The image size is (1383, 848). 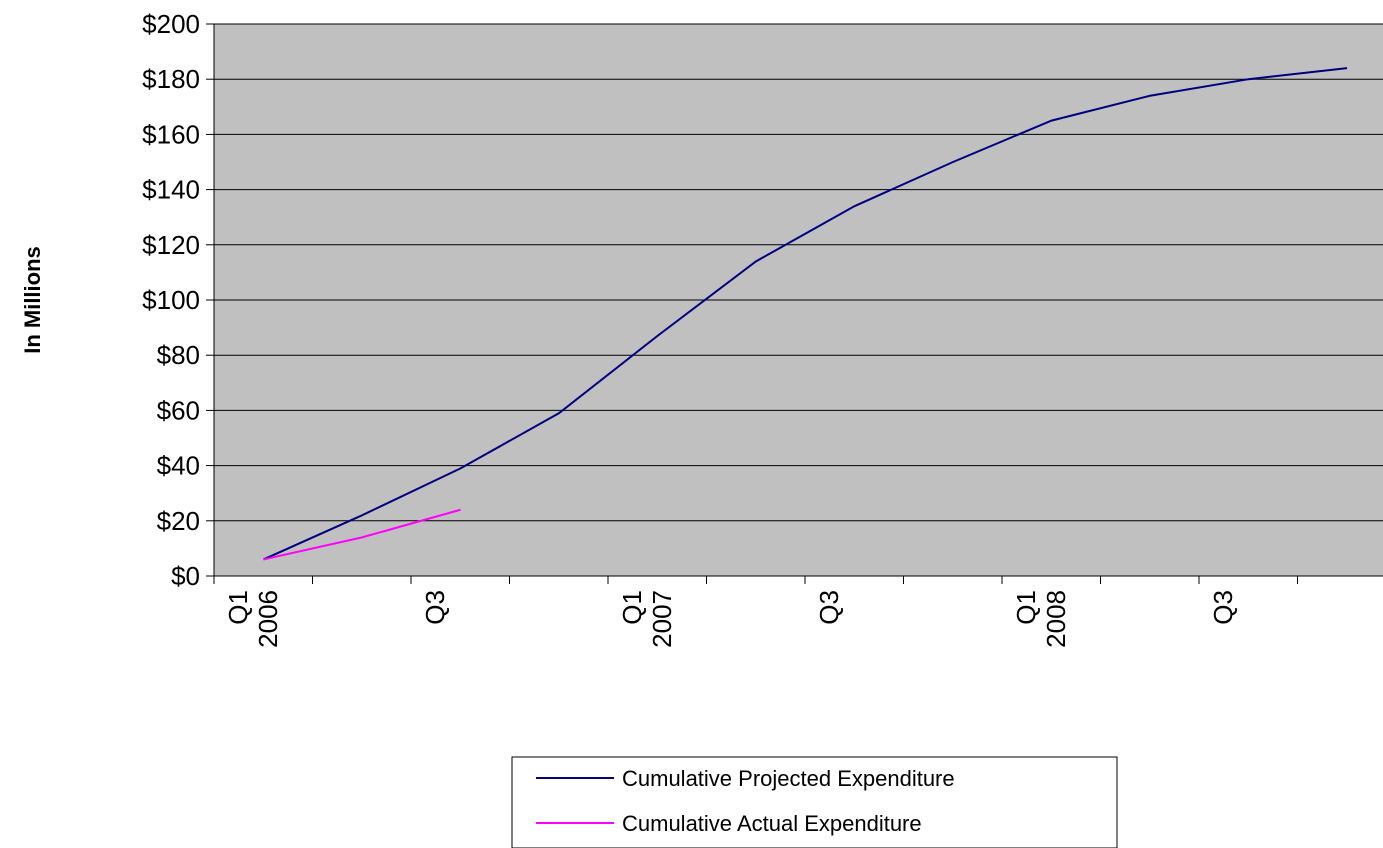 I want to click on series-line-actual, so click(x=362, y=534).